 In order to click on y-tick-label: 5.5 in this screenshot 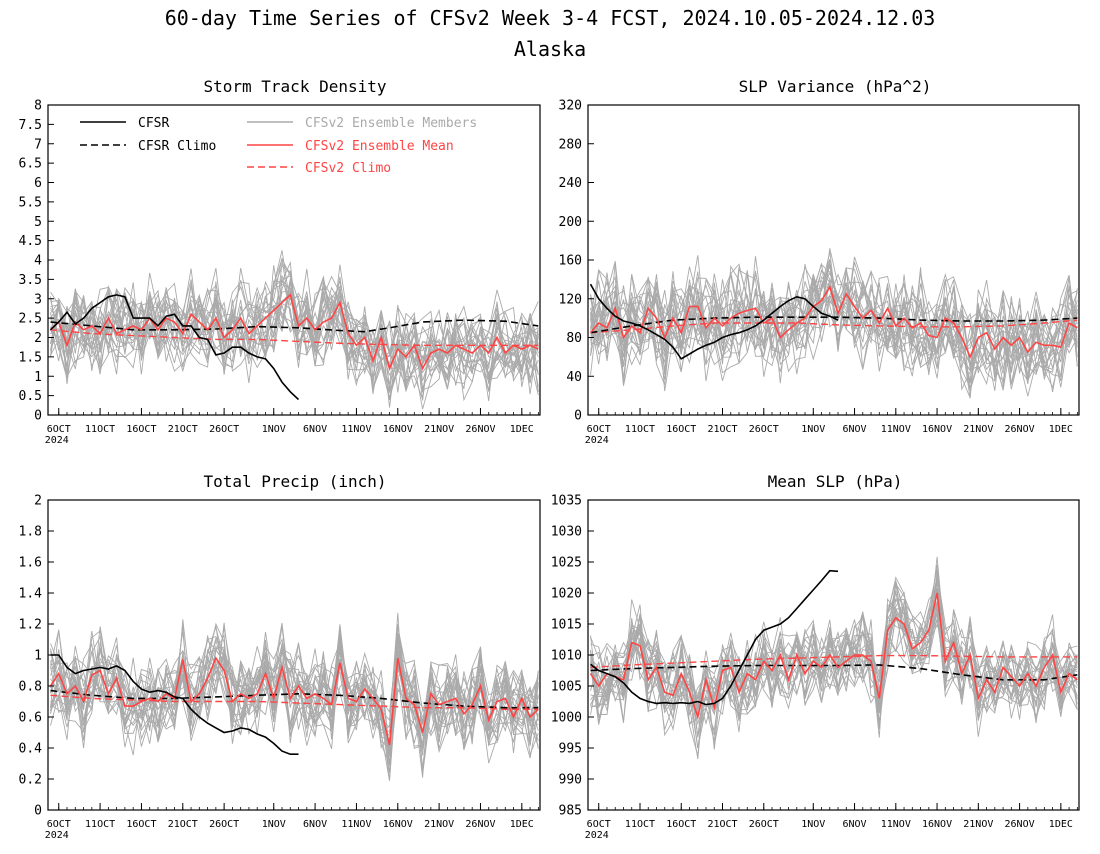, I will do `click(30, 202)`.